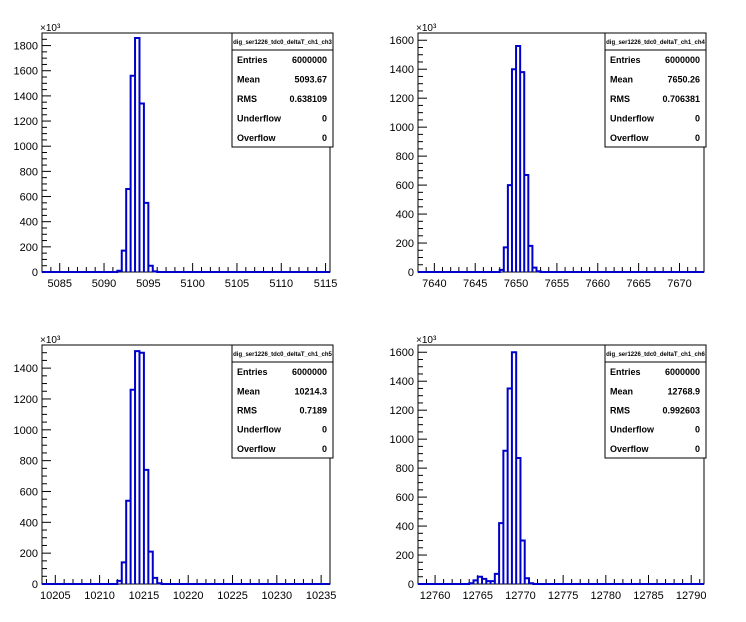 This screenshot has width=746, height=622. Describe the element at coordinates (310, 391) in the screenshot. I see `stats-row-value: 10214.3` at that location.